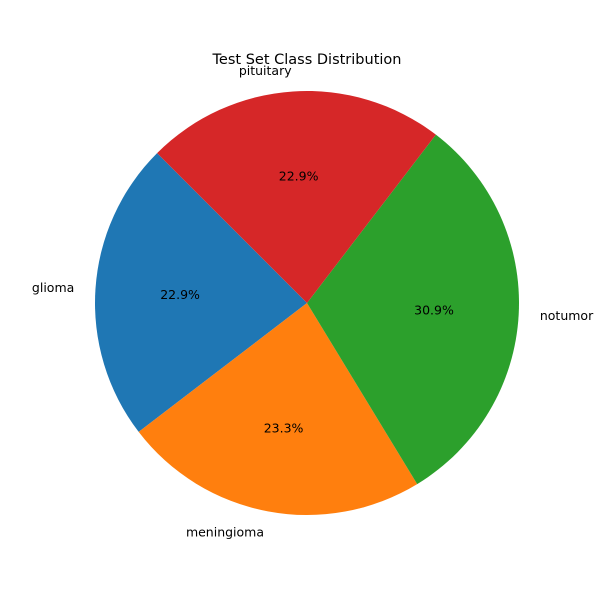 This screenshot has width=600, height=600. Describe the element at coordinates (265, 70) in the screenshot. I see `slice-label-pituitary: pituitary` at that location.